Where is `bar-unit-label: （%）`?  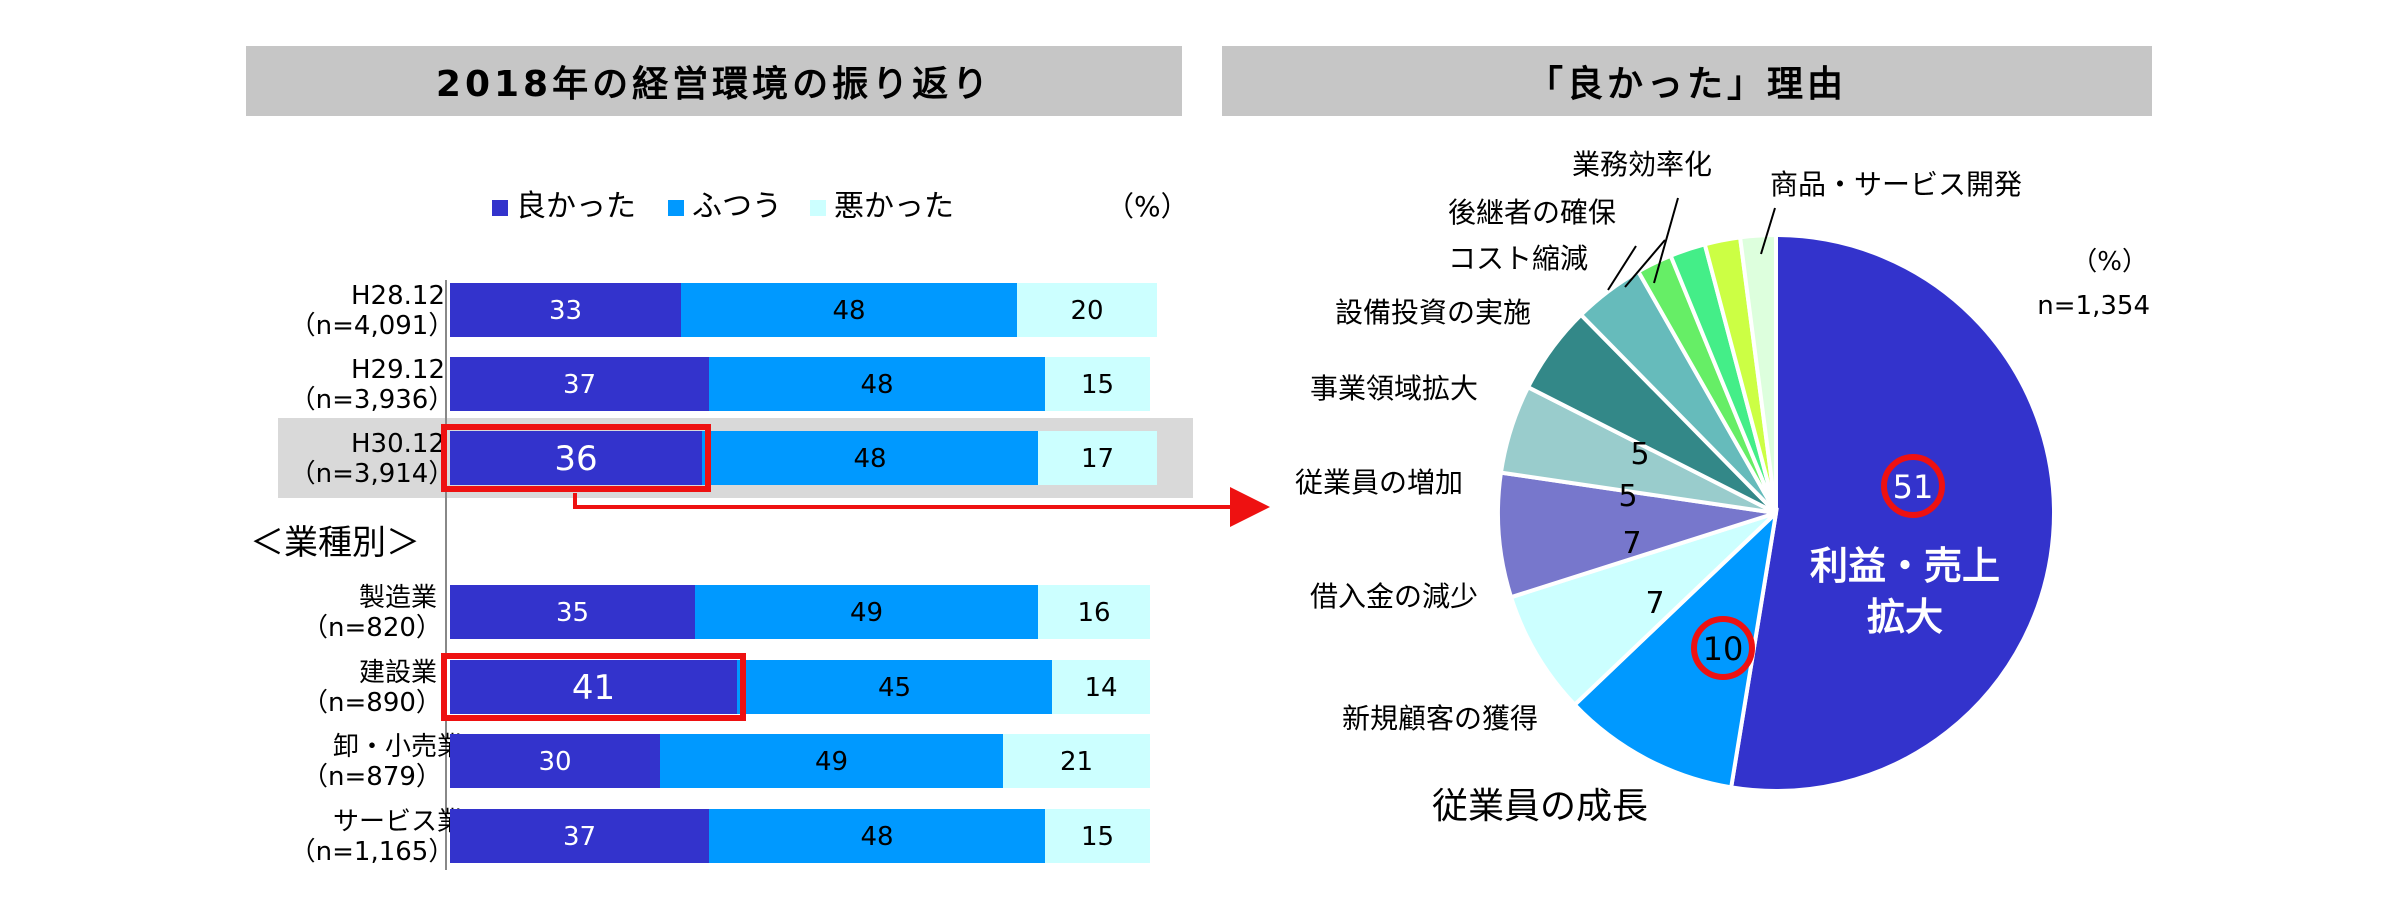
bar-unit-label: （%） is located at coordinates (1147, 206).